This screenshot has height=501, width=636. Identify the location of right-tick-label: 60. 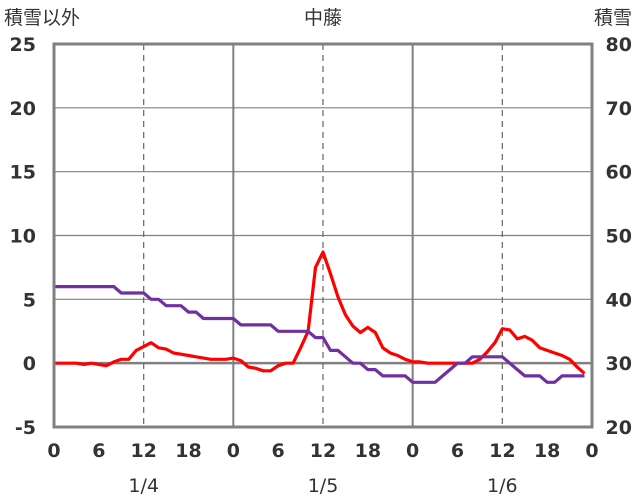
(619, 173).